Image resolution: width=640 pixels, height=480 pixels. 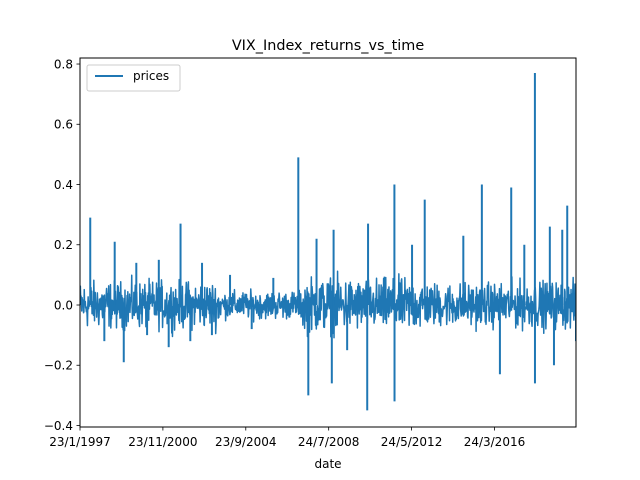 I want to click on y-tick-label: 0.2, so click(x=63, y=245).